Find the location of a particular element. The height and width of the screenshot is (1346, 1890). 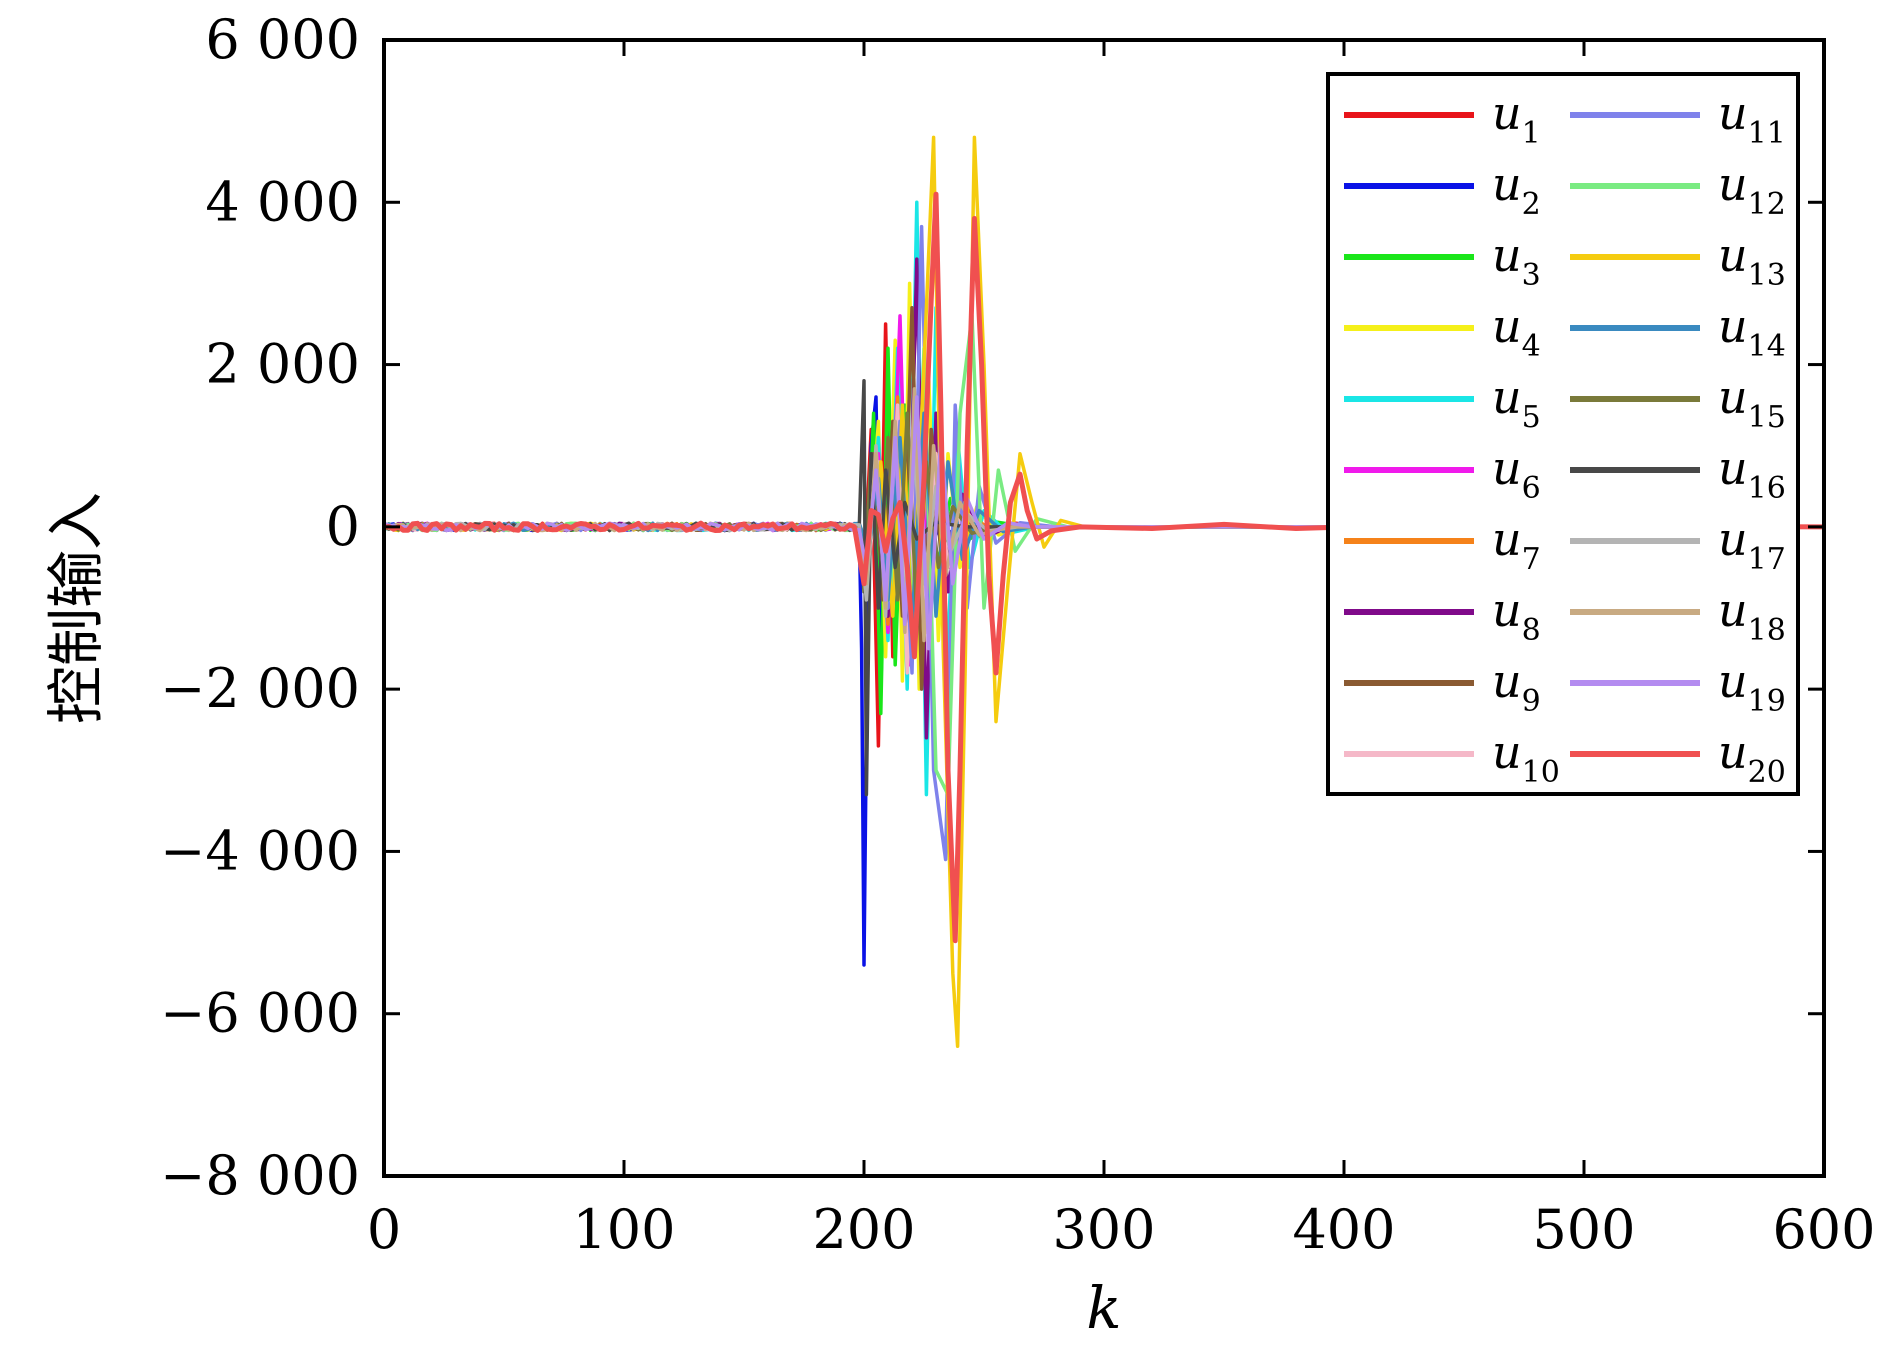

legend-label-u2: u2 is located at coordinates (1516, 189).